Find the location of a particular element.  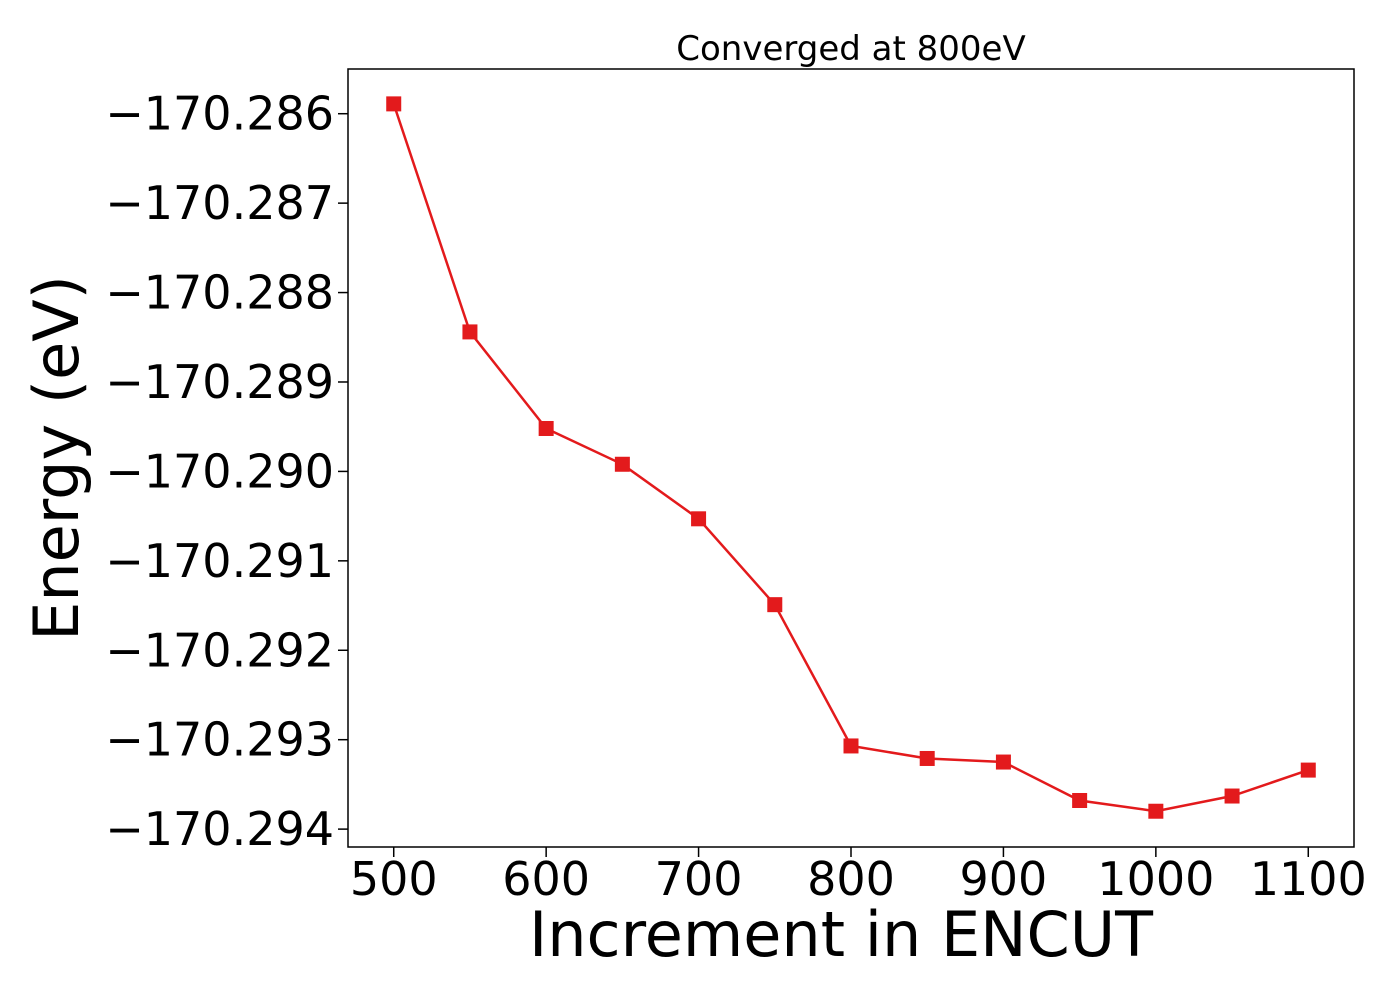

x-tick-label: 1000 is located at coordinates (1155, 879).